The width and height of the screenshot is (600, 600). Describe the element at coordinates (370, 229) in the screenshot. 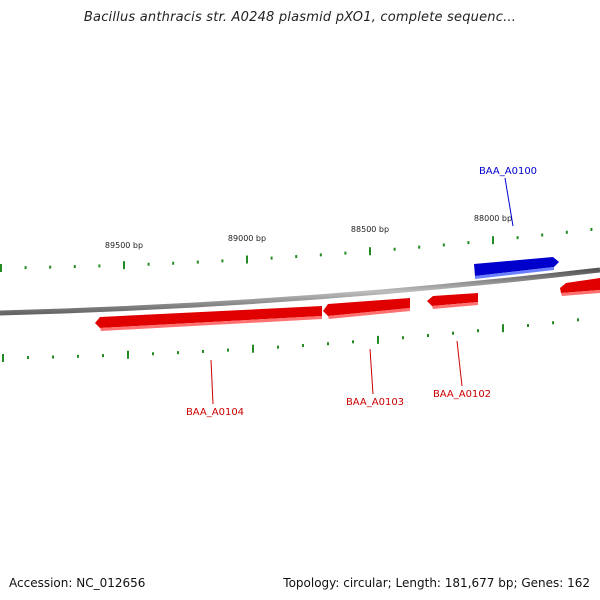

I see `scale-label-88500: 88500 bp` at that location.